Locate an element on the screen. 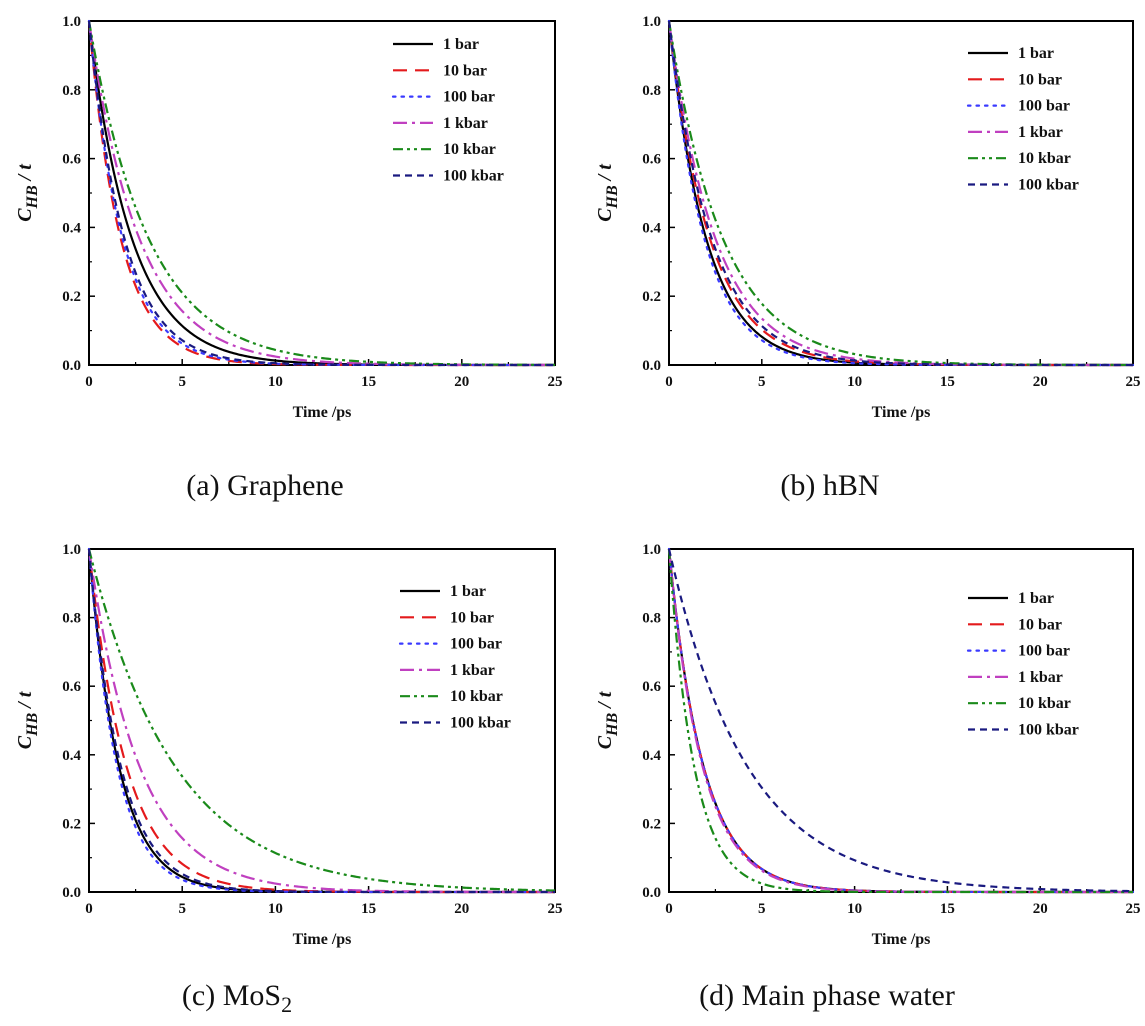 The image size is (1145, 1026). panel-caption: (c) MoS2 is located at coordinates (237, 998).